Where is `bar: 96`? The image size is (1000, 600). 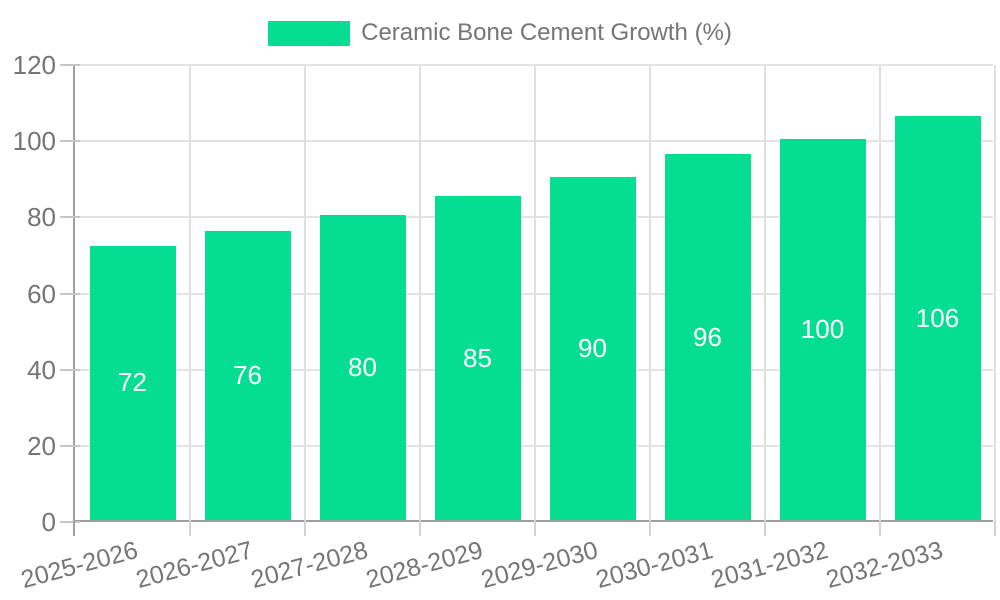
bar: 96 is located at coordinates (707, 337).